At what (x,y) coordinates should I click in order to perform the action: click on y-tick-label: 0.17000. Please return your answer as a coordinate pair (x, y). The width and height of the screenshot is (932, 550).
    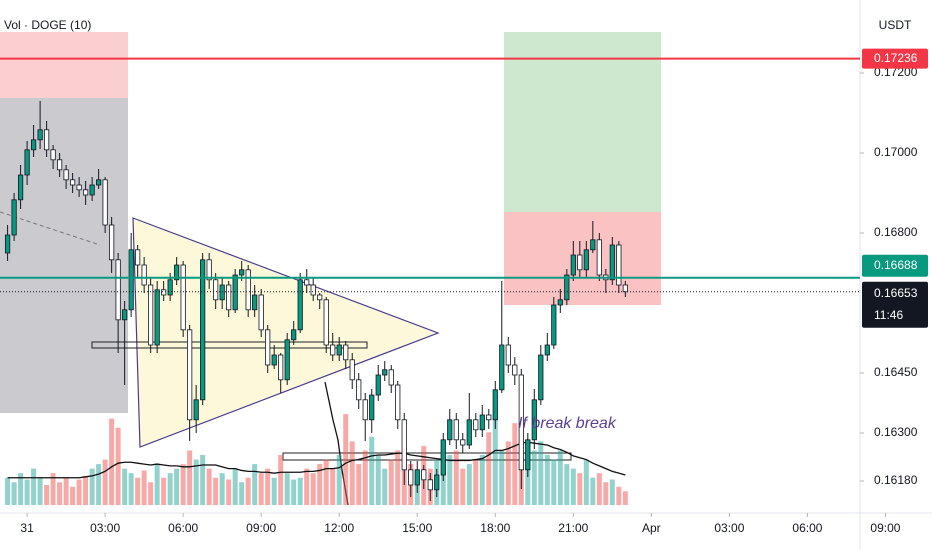
    Looking at the image, I should click on (896, 152).